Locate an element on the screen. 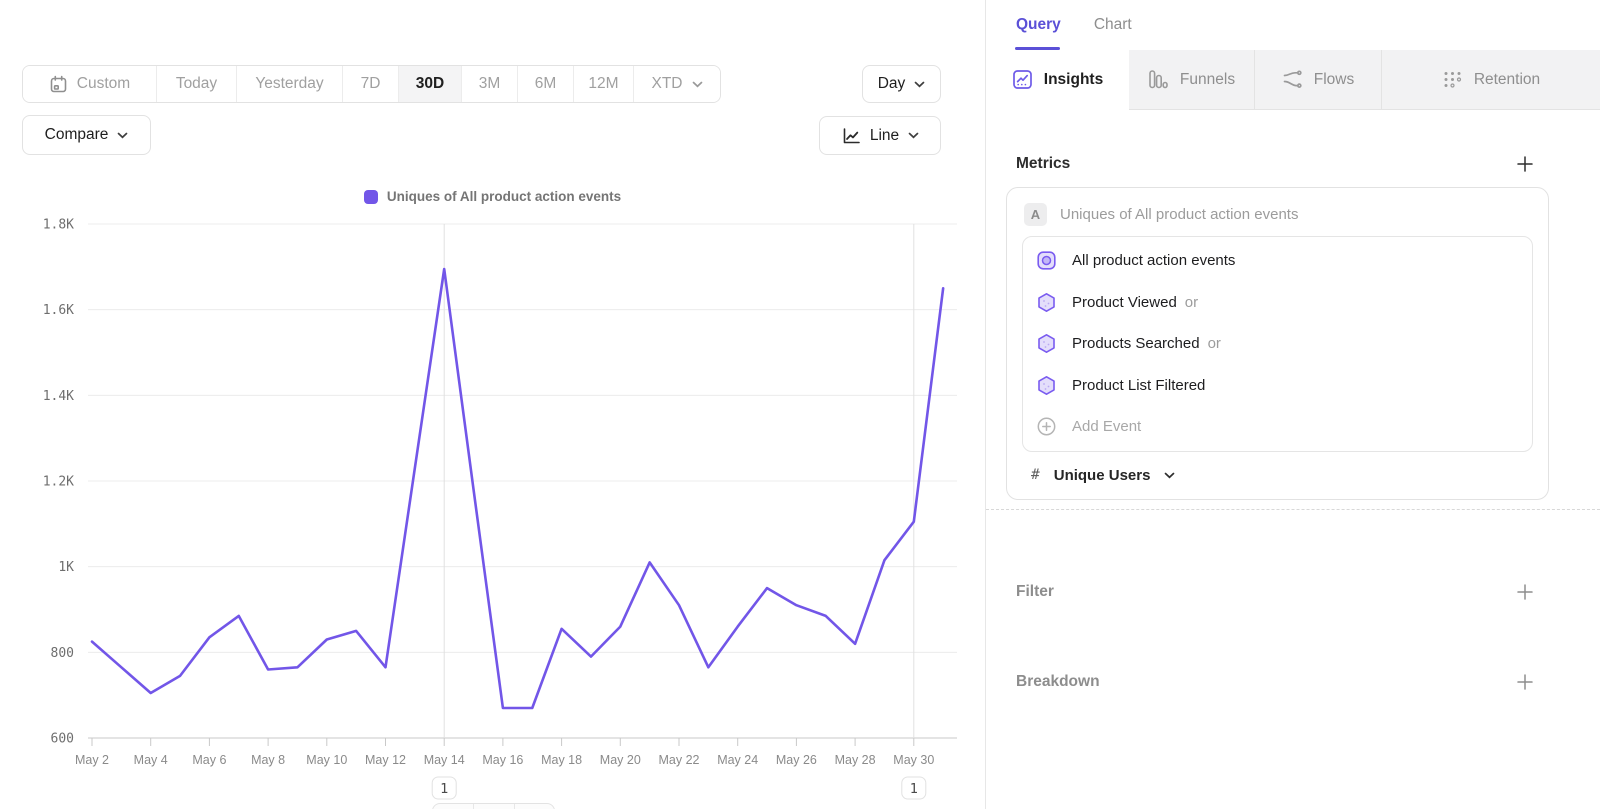  aggregation-dropdown: # Unique Users is located at coordinates (1277, 469).